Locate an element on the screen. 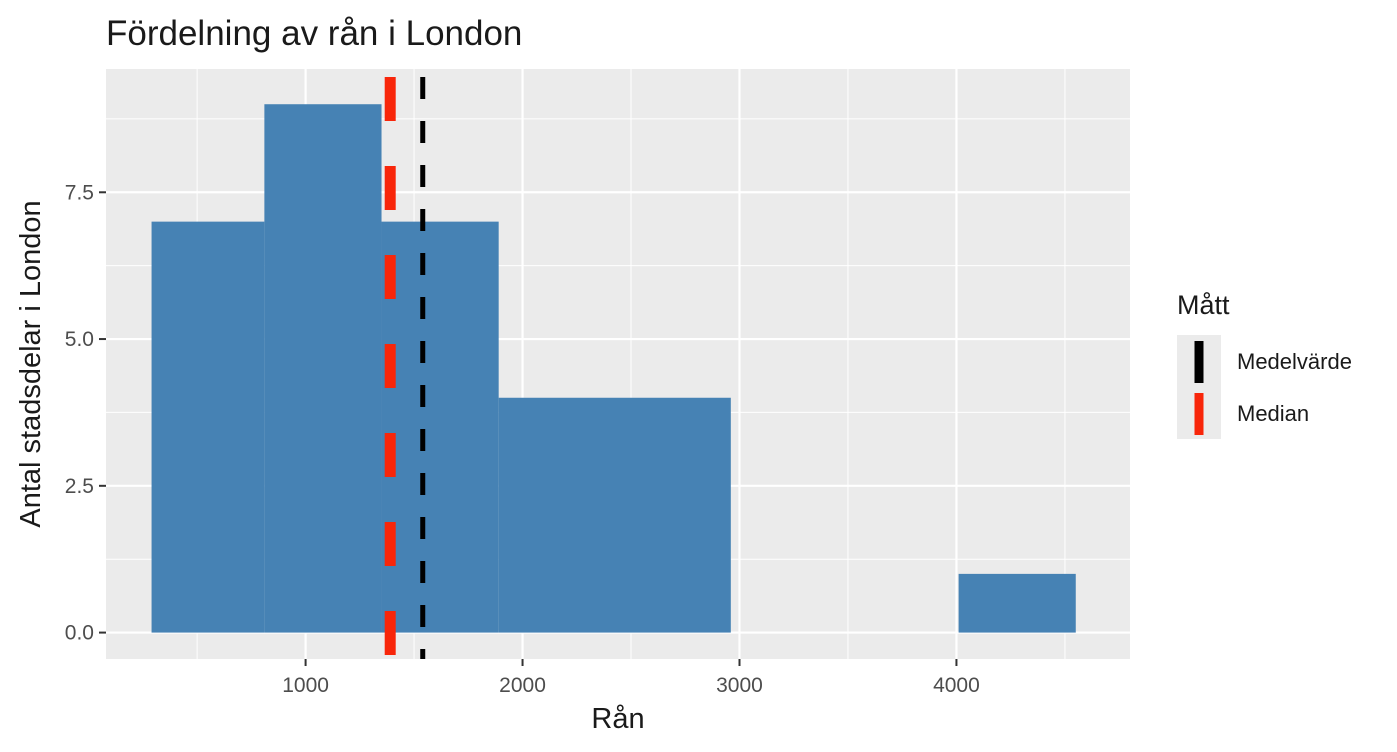 The height and width of the screenshot is (752, 1397). legend-label: Medelvärde is located at coordinates (1294, 361).